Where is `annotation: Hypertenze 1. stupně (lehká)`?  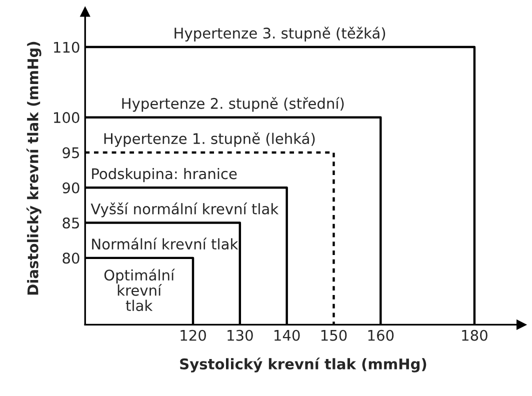
annotation: Hypertenze 1. stupně (lehká) is located at coordinates (209, 139).